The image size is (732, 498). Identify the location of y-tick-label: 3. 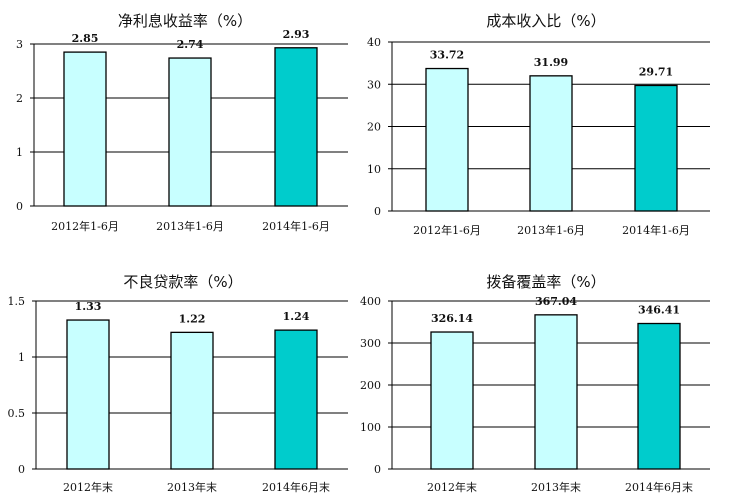
(19, 44).